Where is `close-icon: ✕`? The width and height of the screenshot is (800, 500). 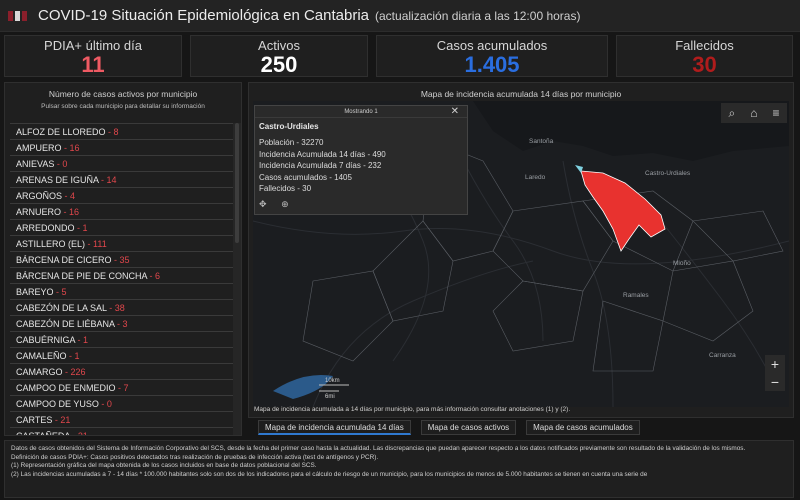 close-icon: ✕ is located at coordinates (454, 111).